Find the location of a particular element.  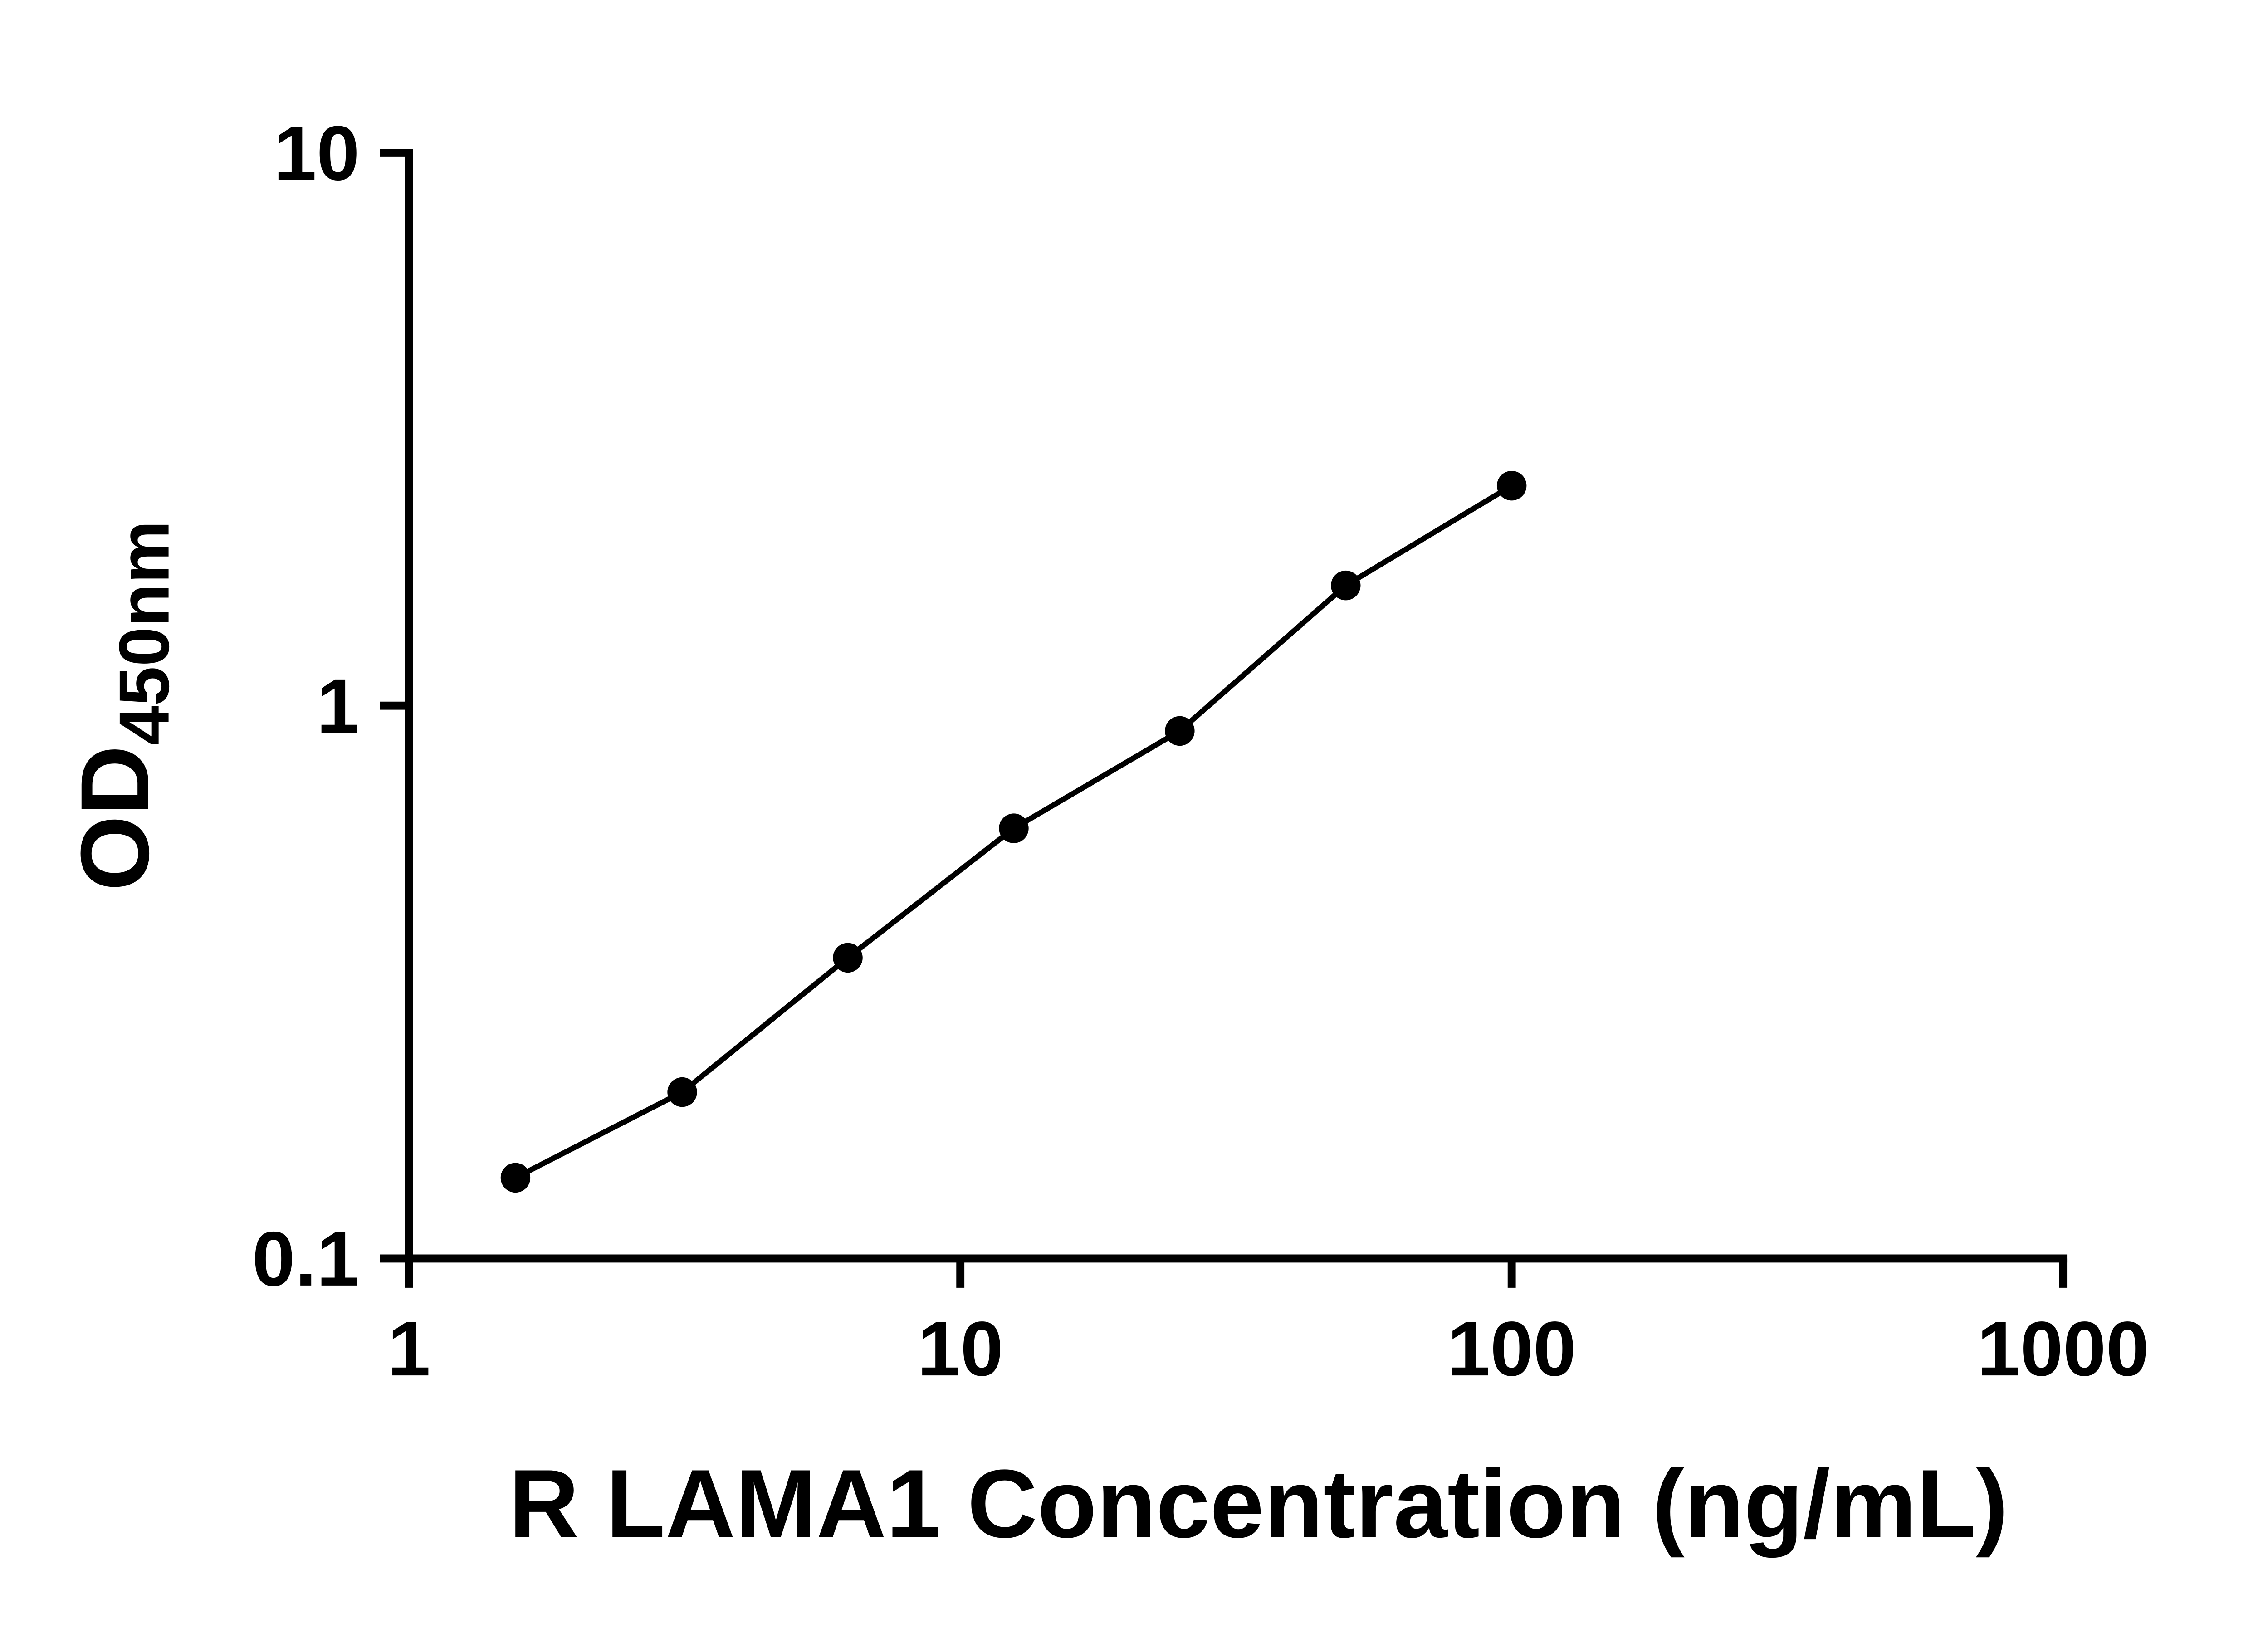

x-axis-tick-label: 10 is located at coordinates (960, 1349).